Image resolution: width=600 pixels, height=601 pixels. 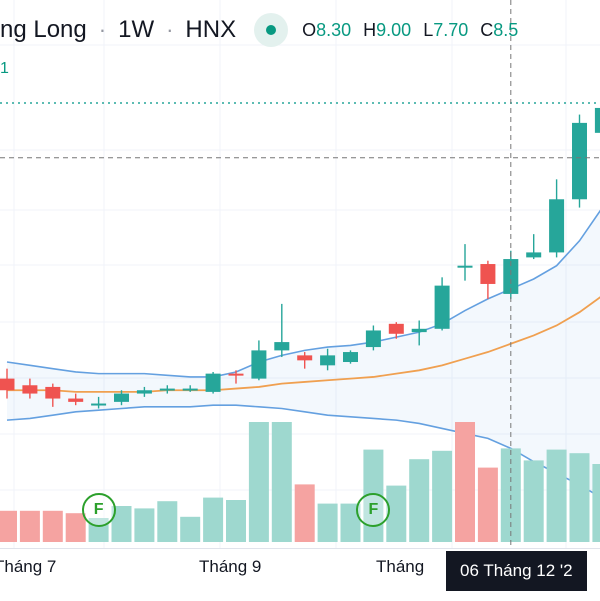 What do you see at coordinates (230, 566) in the screenshot?
I see `x-tick-label: Tháng 9` at bounding box center [230, 566].